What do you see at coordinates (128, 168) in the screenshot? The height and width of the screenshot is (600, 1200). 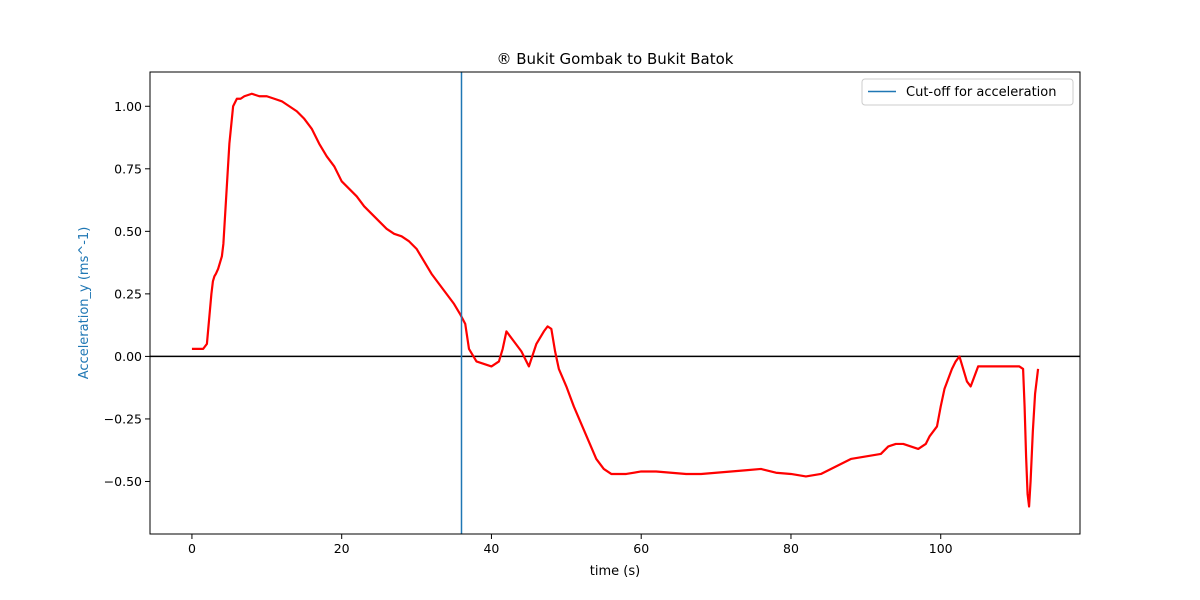 I see `y-tick-label: 0.75` at bounding box center [128, 168].